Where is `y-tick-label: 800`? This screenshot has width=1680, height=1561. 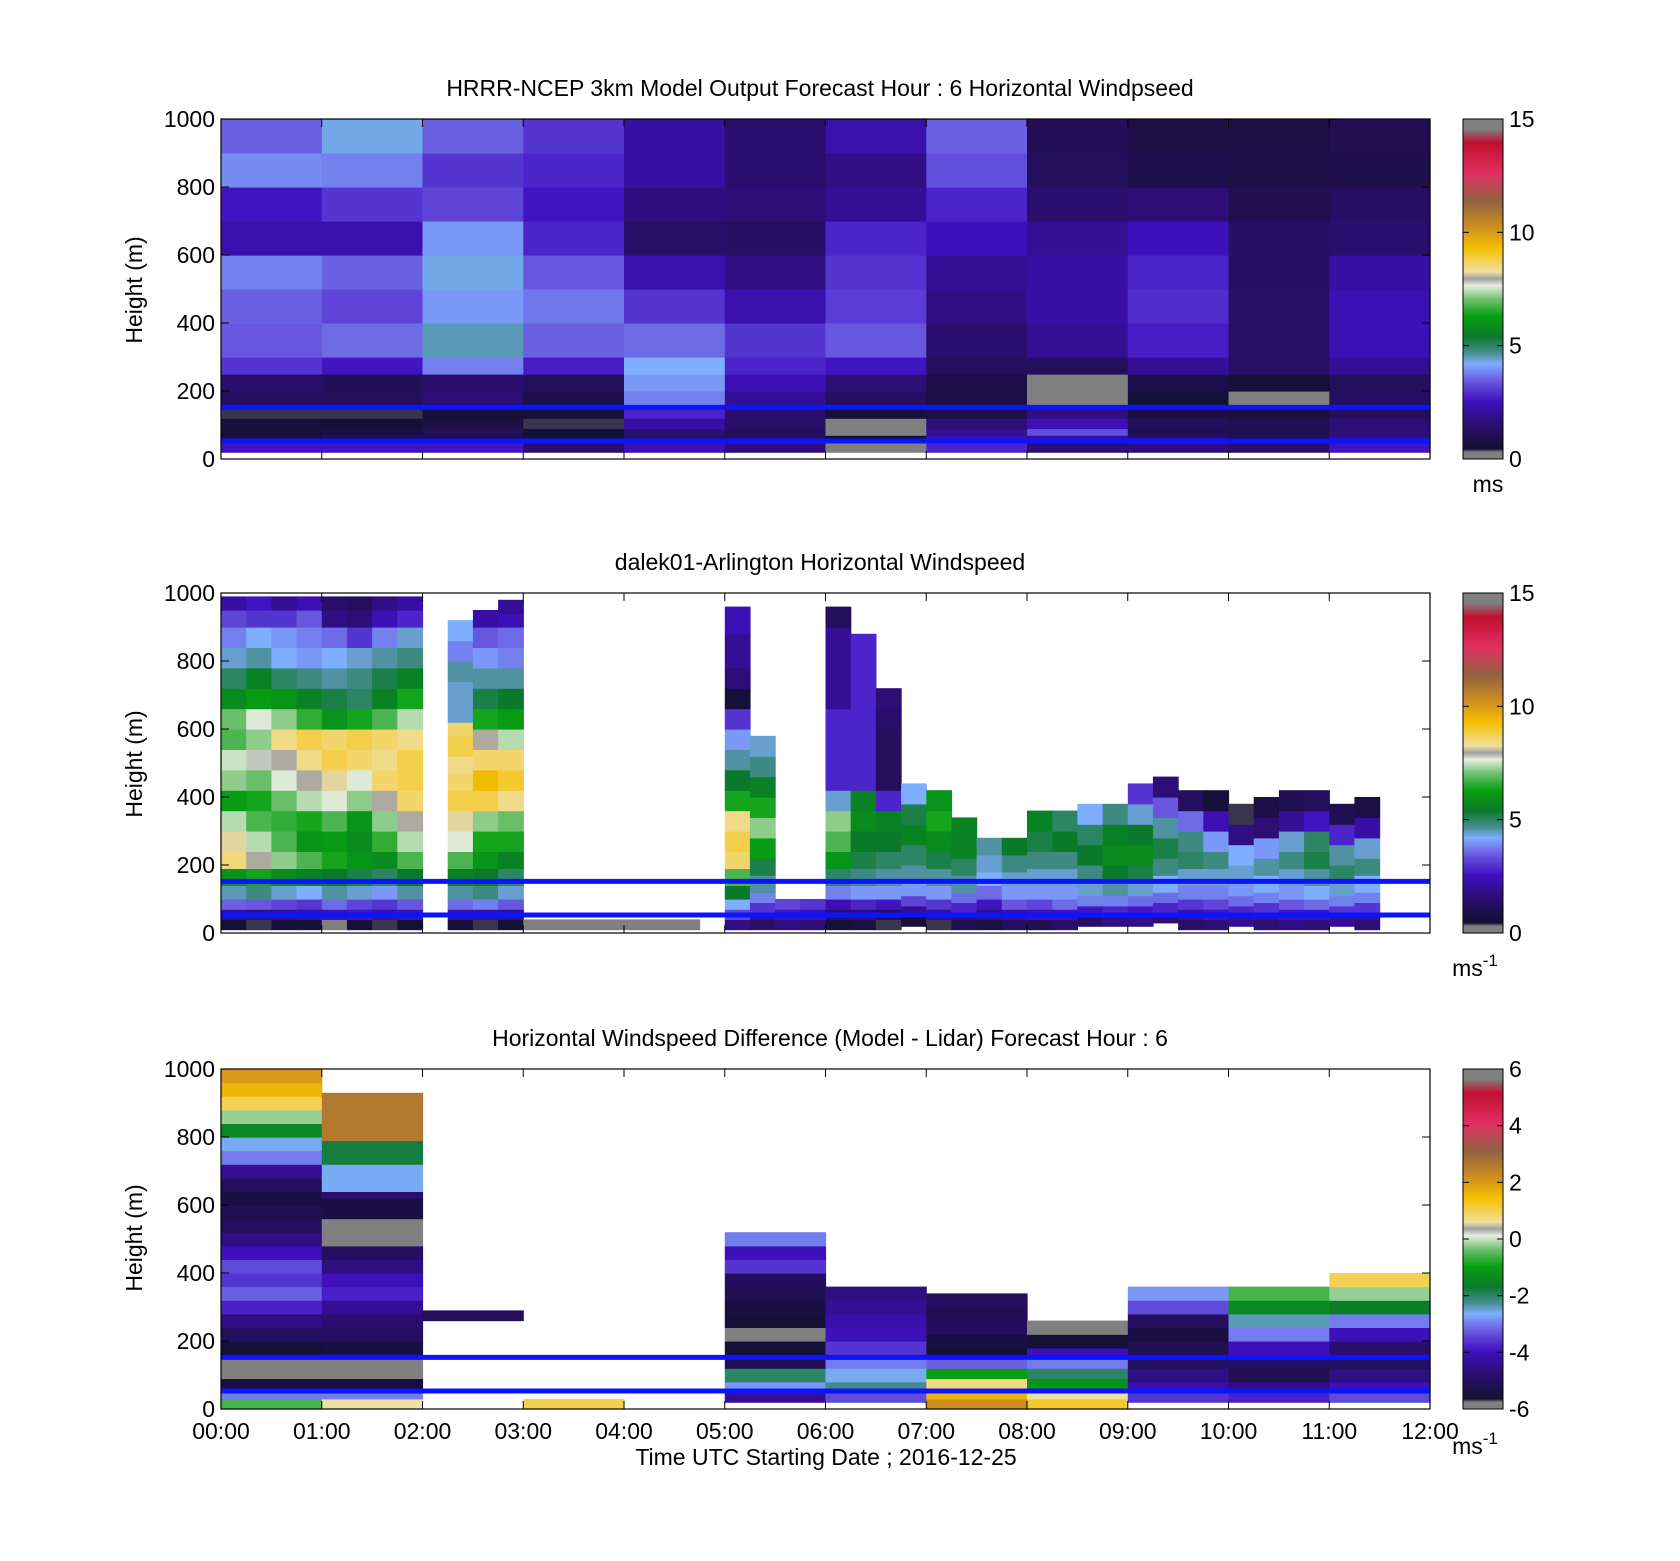
y-tick-label: 800 is located at coordinates (196, 187).